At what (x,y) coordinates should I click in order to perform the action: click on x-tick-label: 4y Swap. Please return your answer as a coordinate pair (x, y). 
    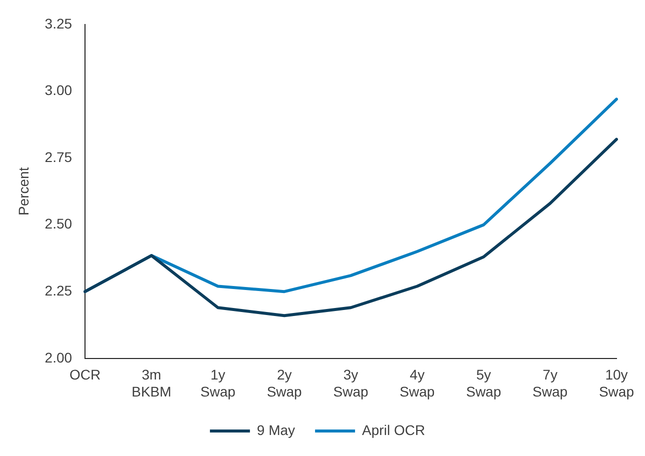
    Looking at the image, I should click on (417, 383).